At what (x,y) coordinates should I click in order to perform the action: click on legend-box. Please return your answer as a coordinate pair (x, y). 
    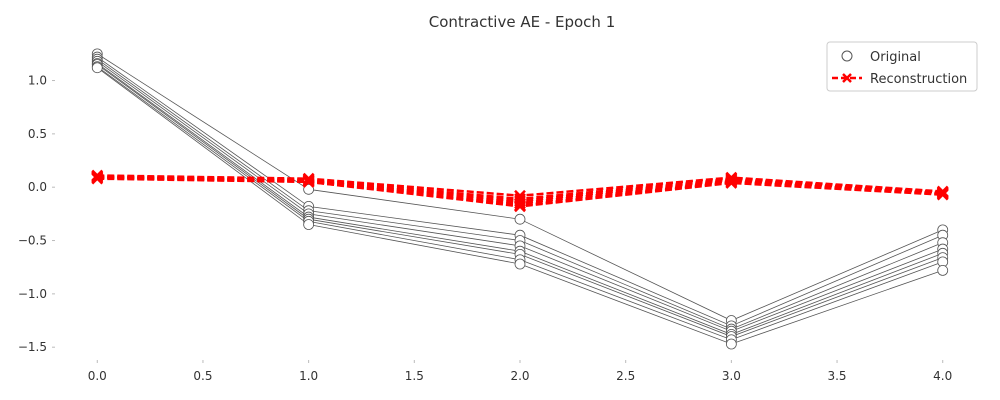
    Looking at the image, I should click on (902, 66).